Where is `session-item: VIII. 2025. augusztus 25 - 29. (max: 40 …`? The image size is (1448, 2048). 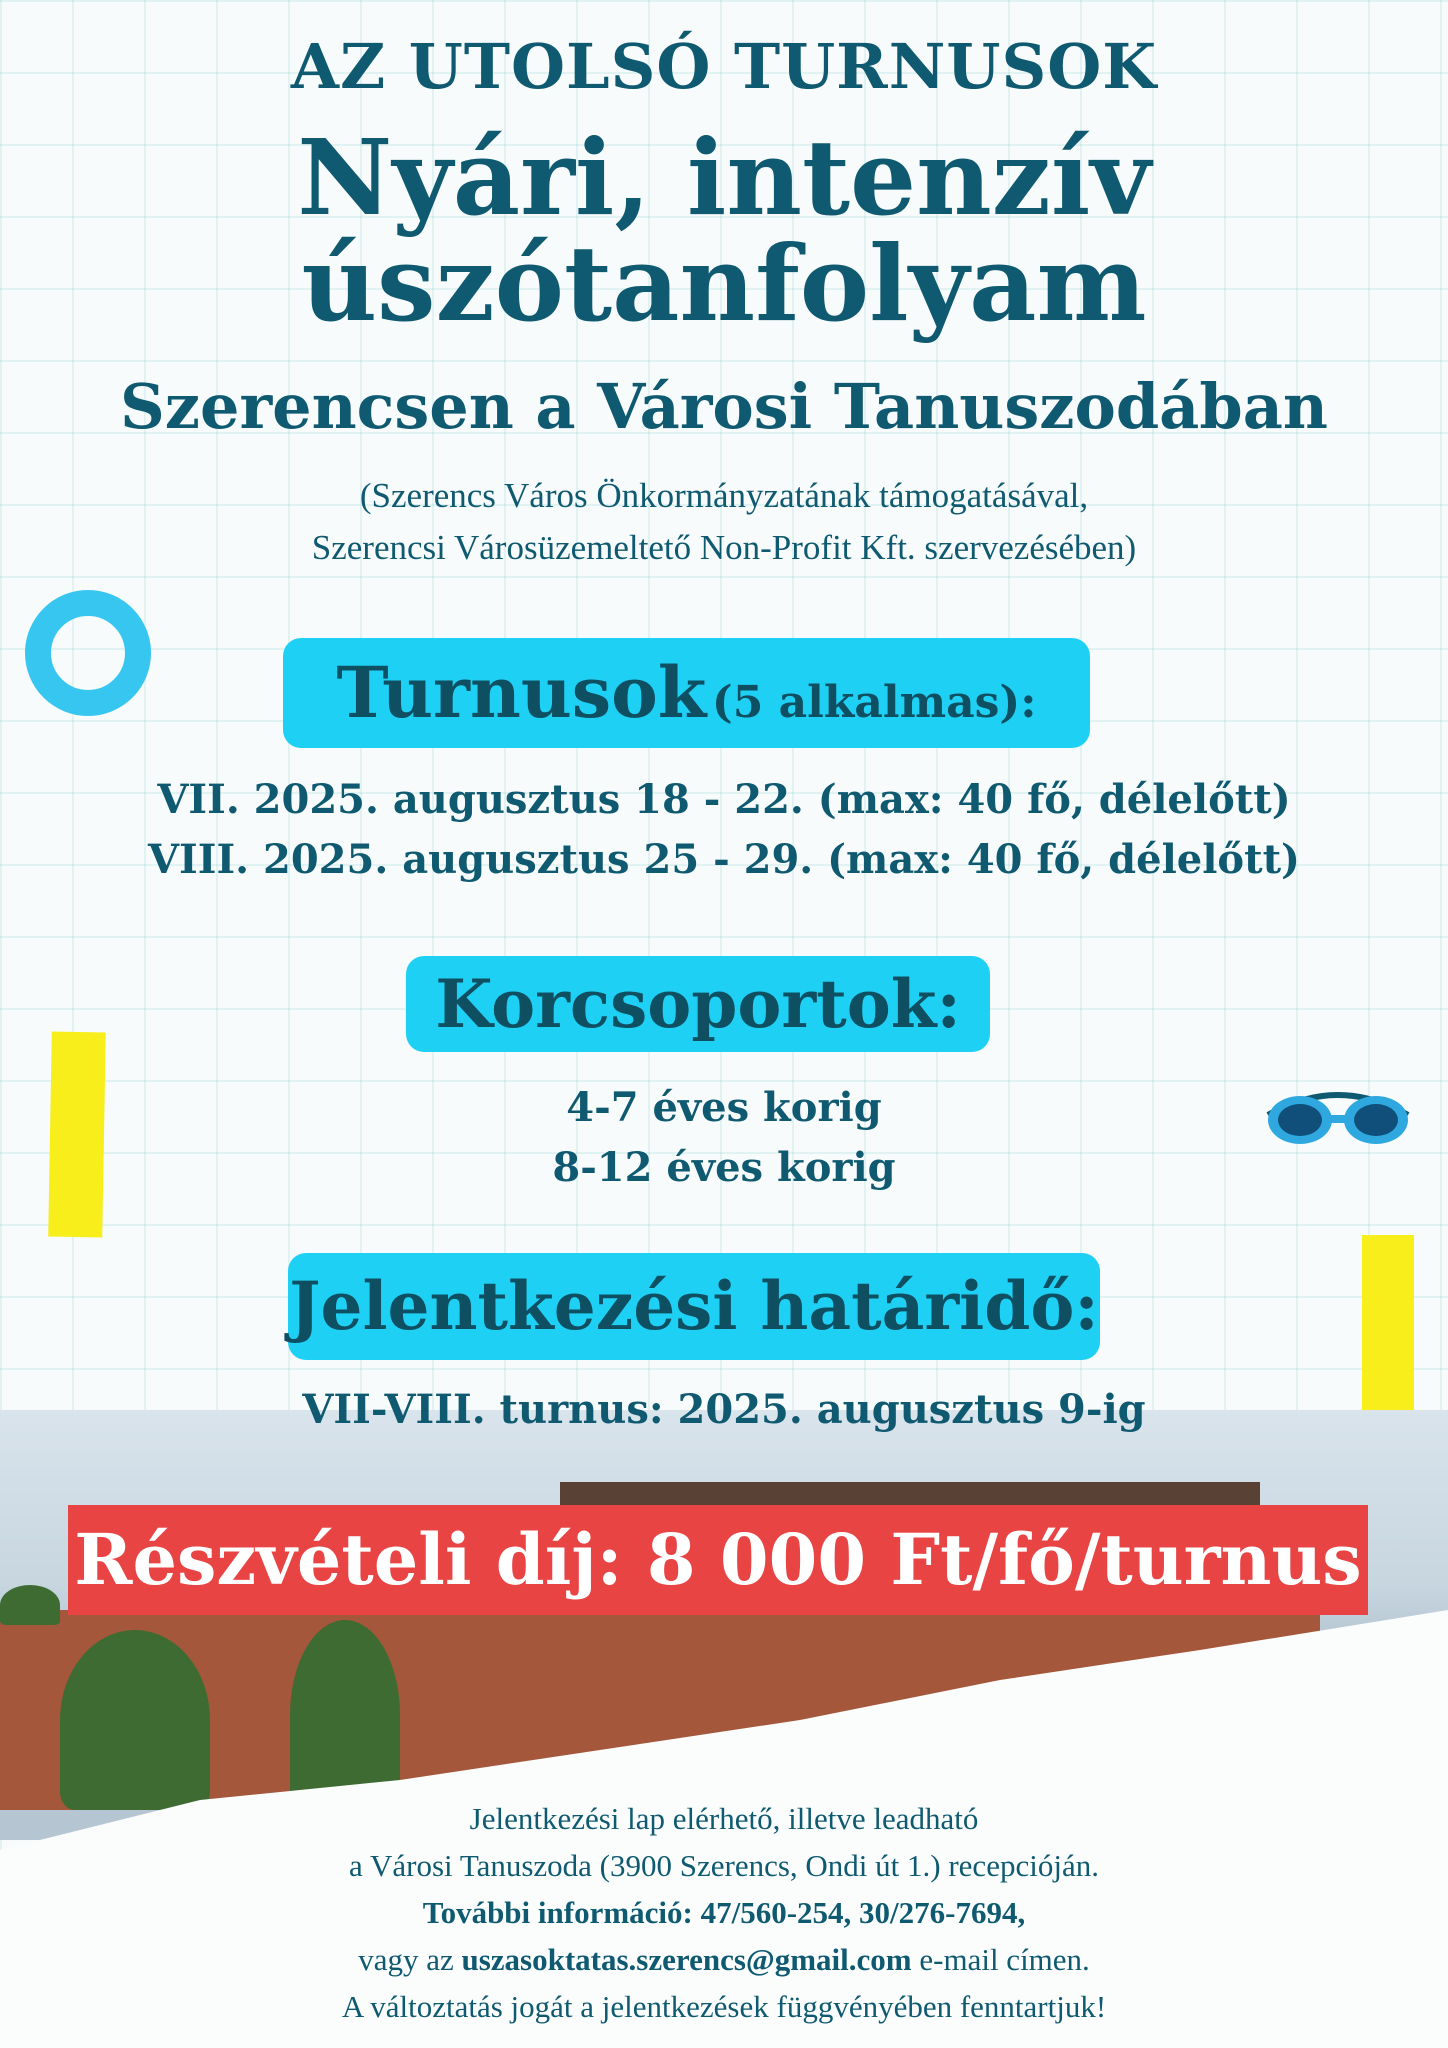
session-item: VIII. 2025. augusztus 25 - 29. (max: 40 … is located at coordinates (724, 859).